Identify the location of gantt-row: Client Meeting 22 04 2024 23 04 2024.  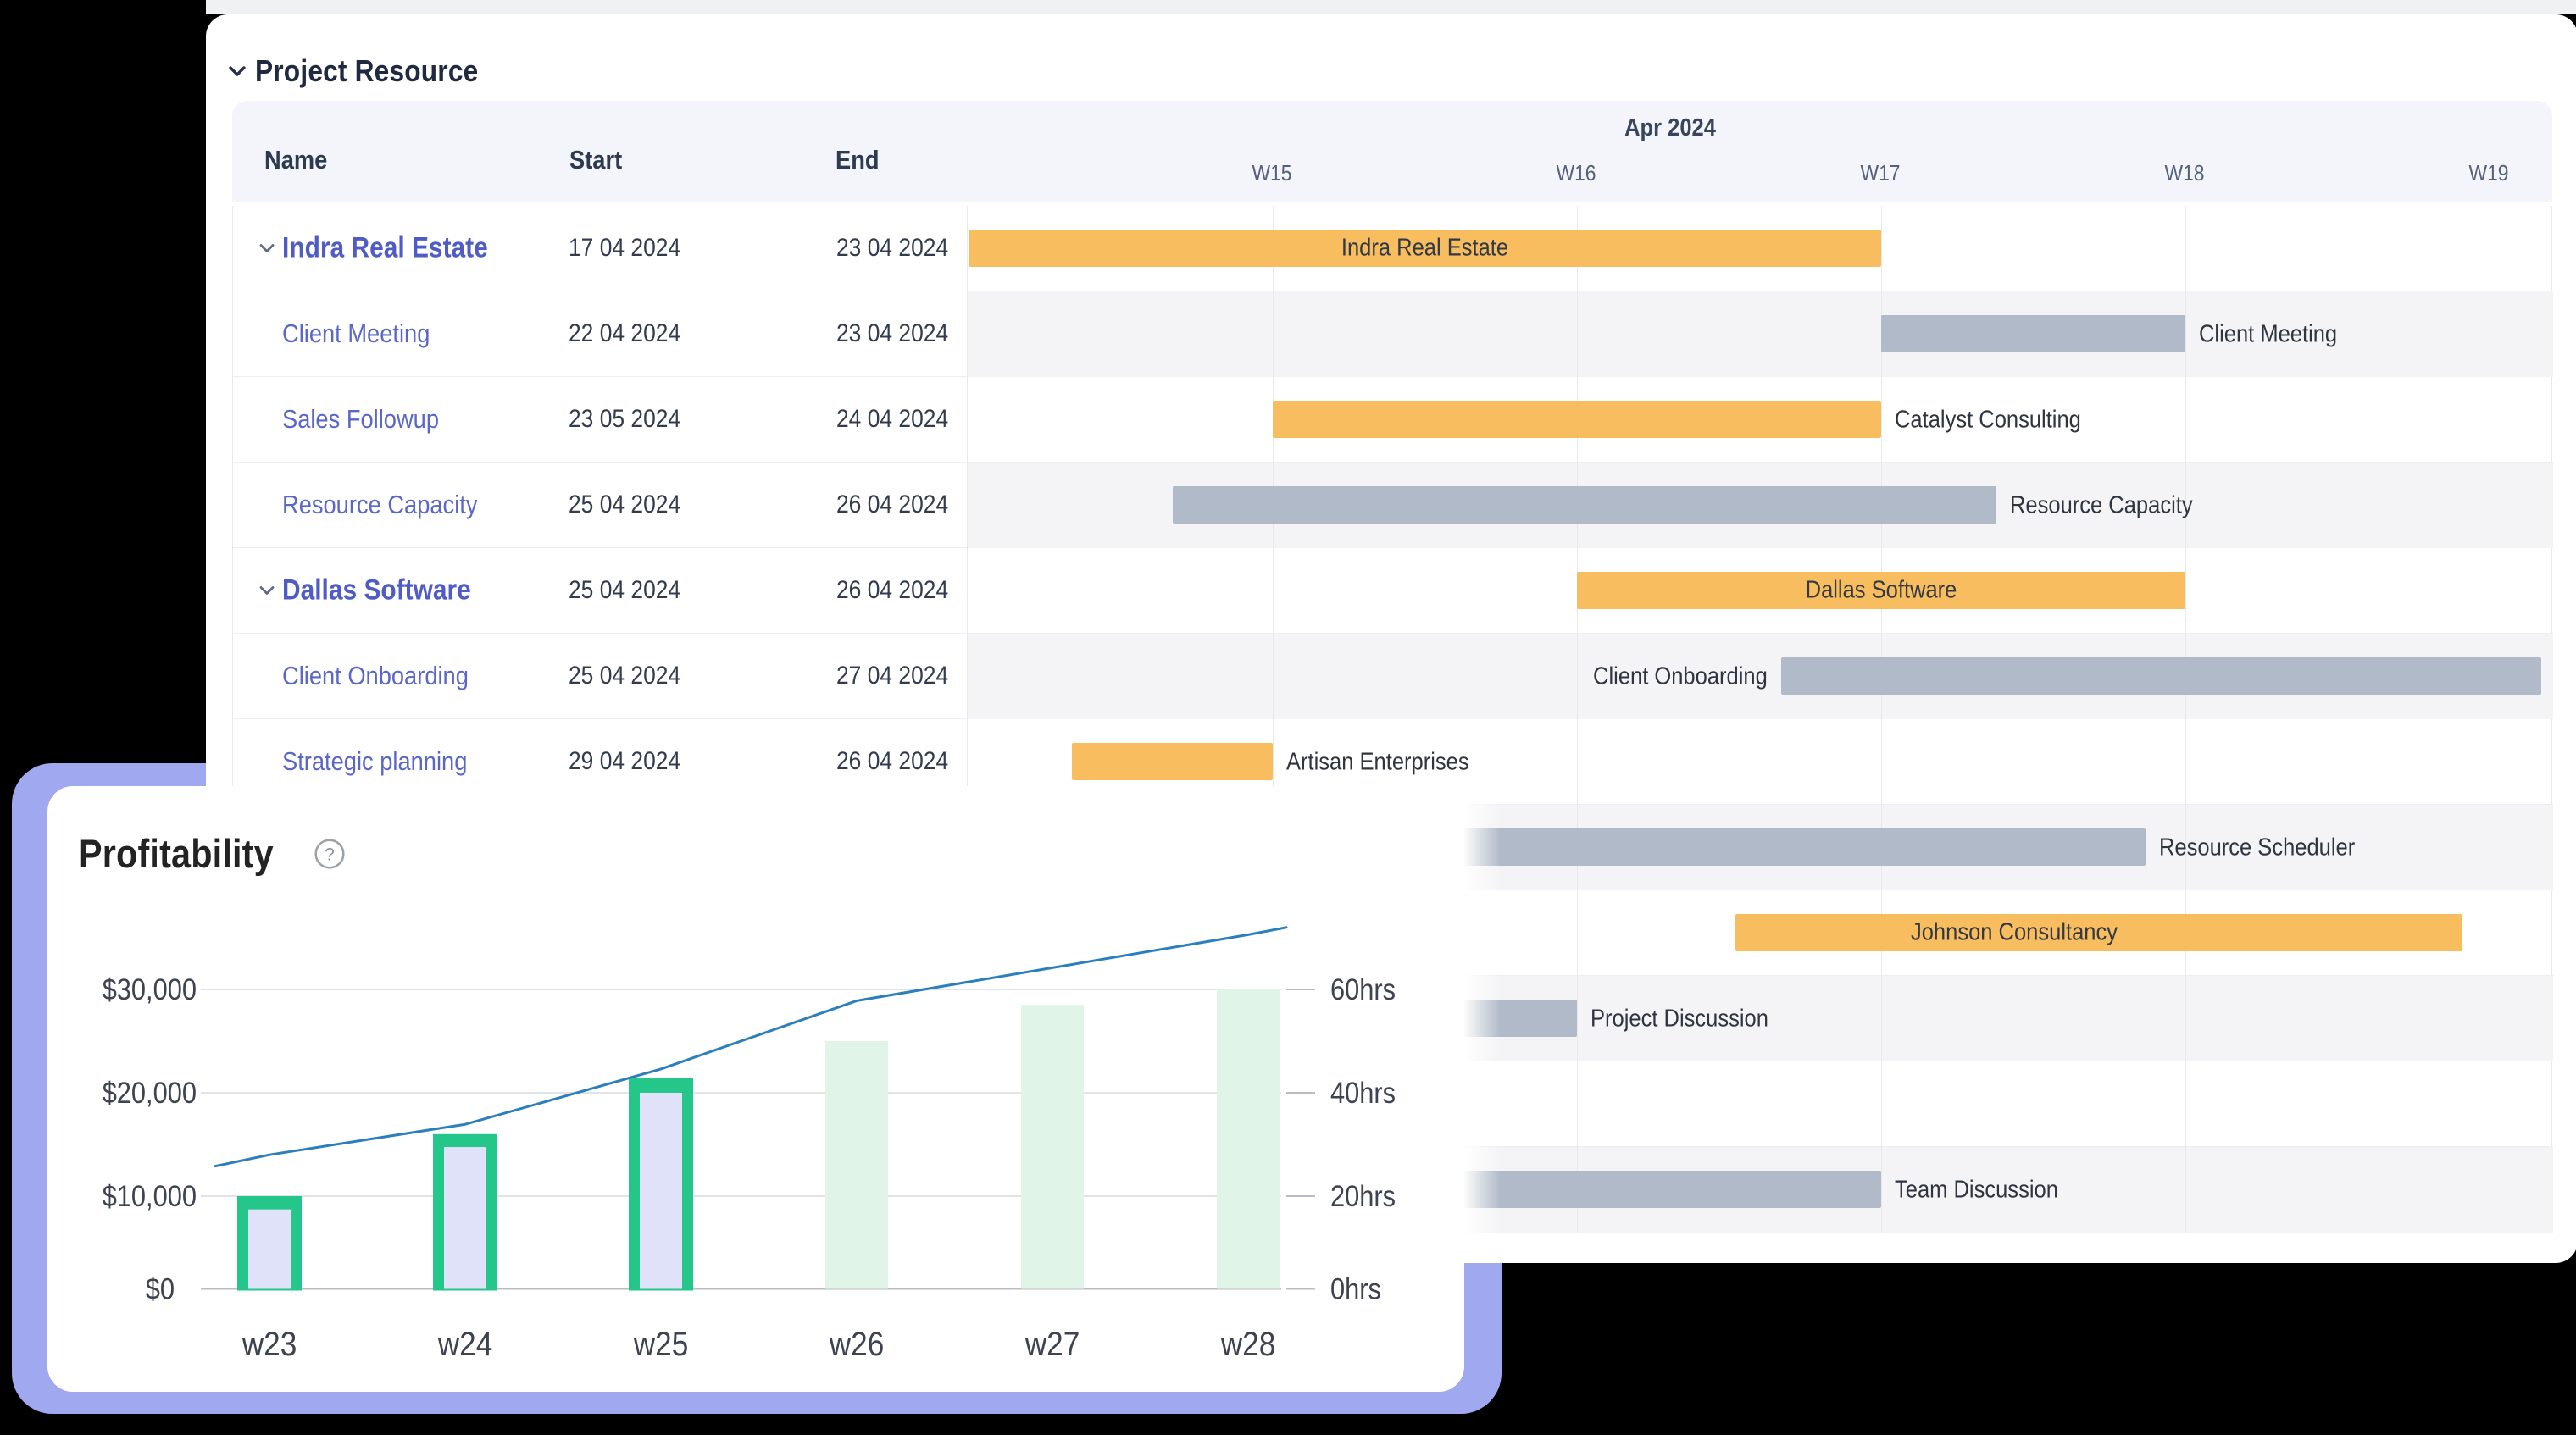
(1393, 334).